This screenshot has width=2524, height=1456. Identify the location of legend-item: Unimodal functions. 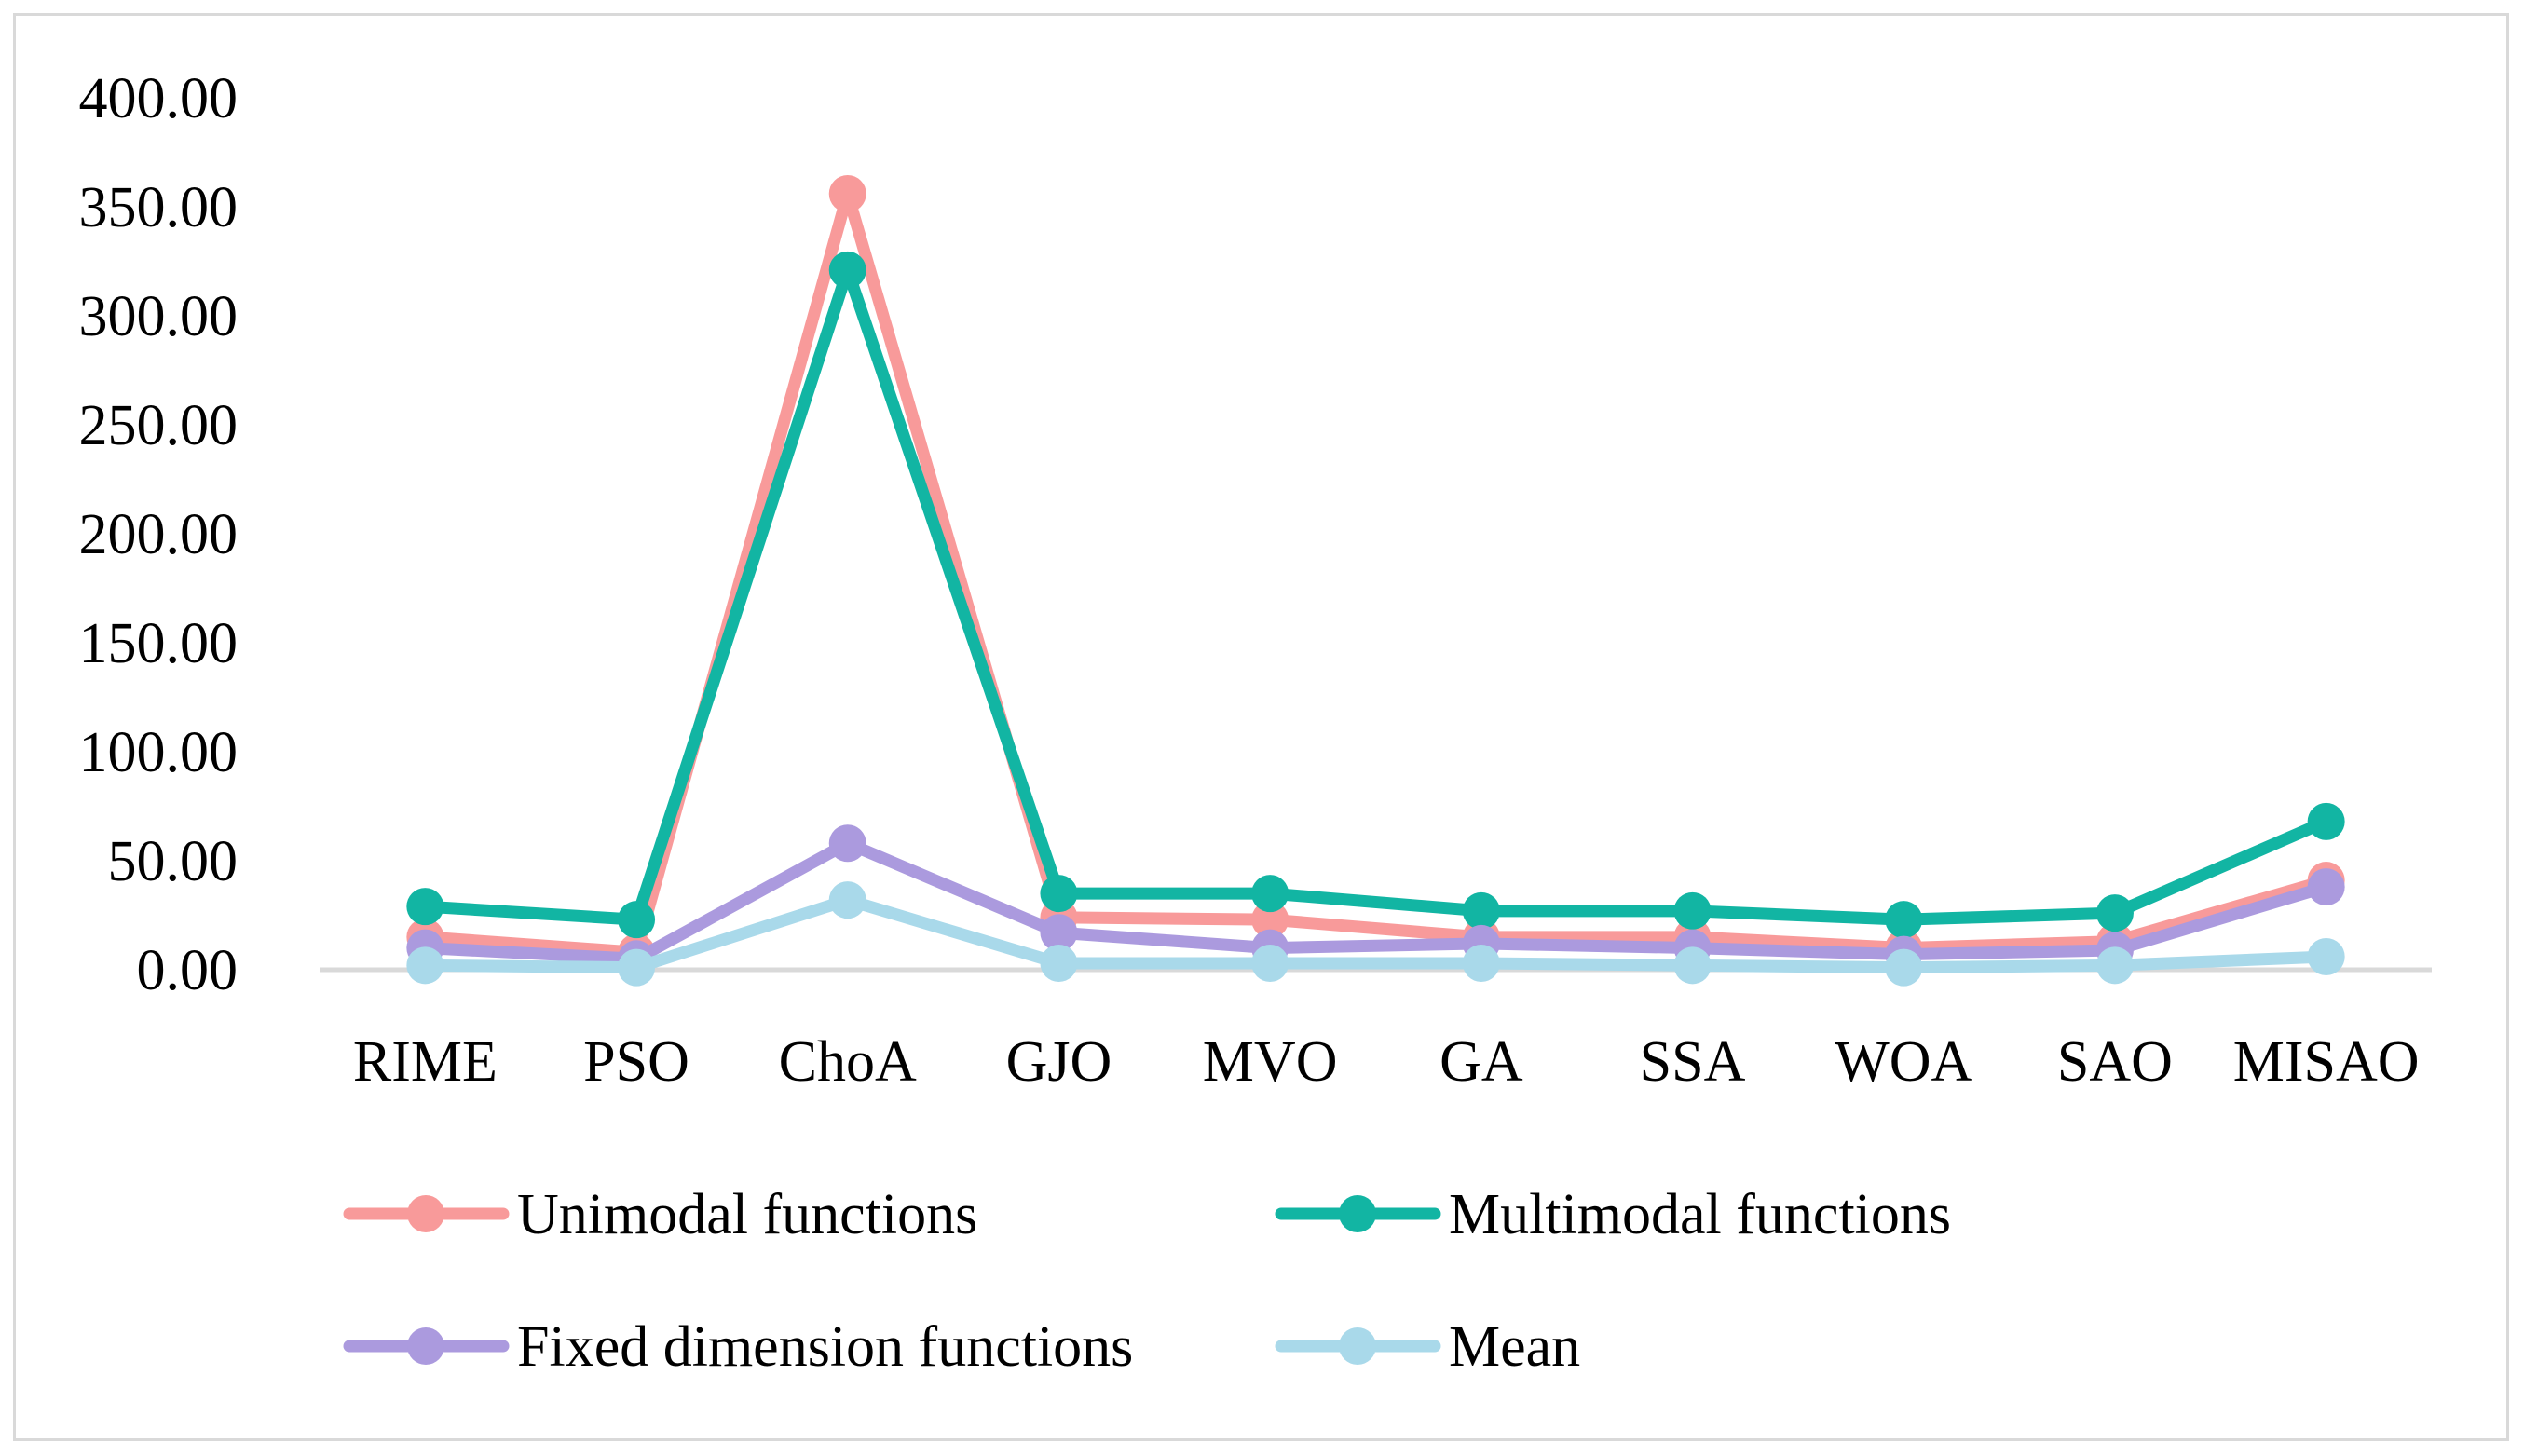
(660, 1214).